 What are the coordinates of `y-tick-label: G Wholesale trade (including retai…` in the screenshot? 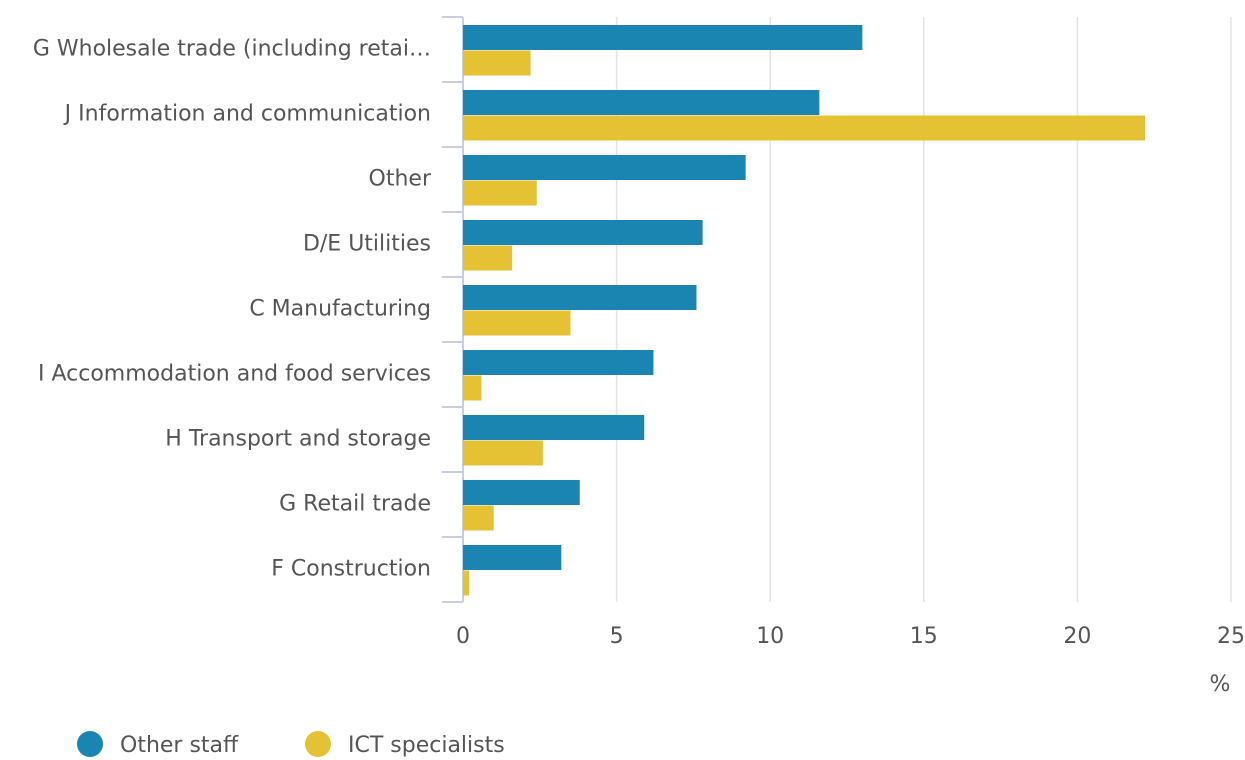 It's located at (232, 49).